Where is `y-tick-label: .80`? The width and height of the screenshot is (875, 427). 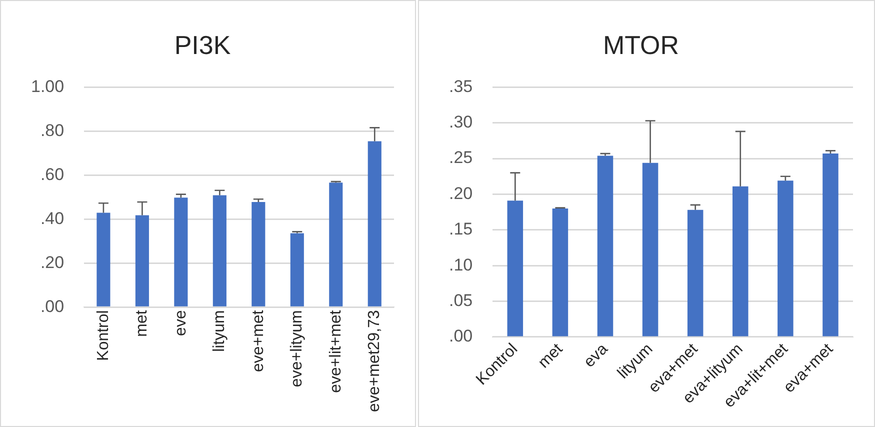 y-tick-label: .80 is located at coordinates (52, 130).